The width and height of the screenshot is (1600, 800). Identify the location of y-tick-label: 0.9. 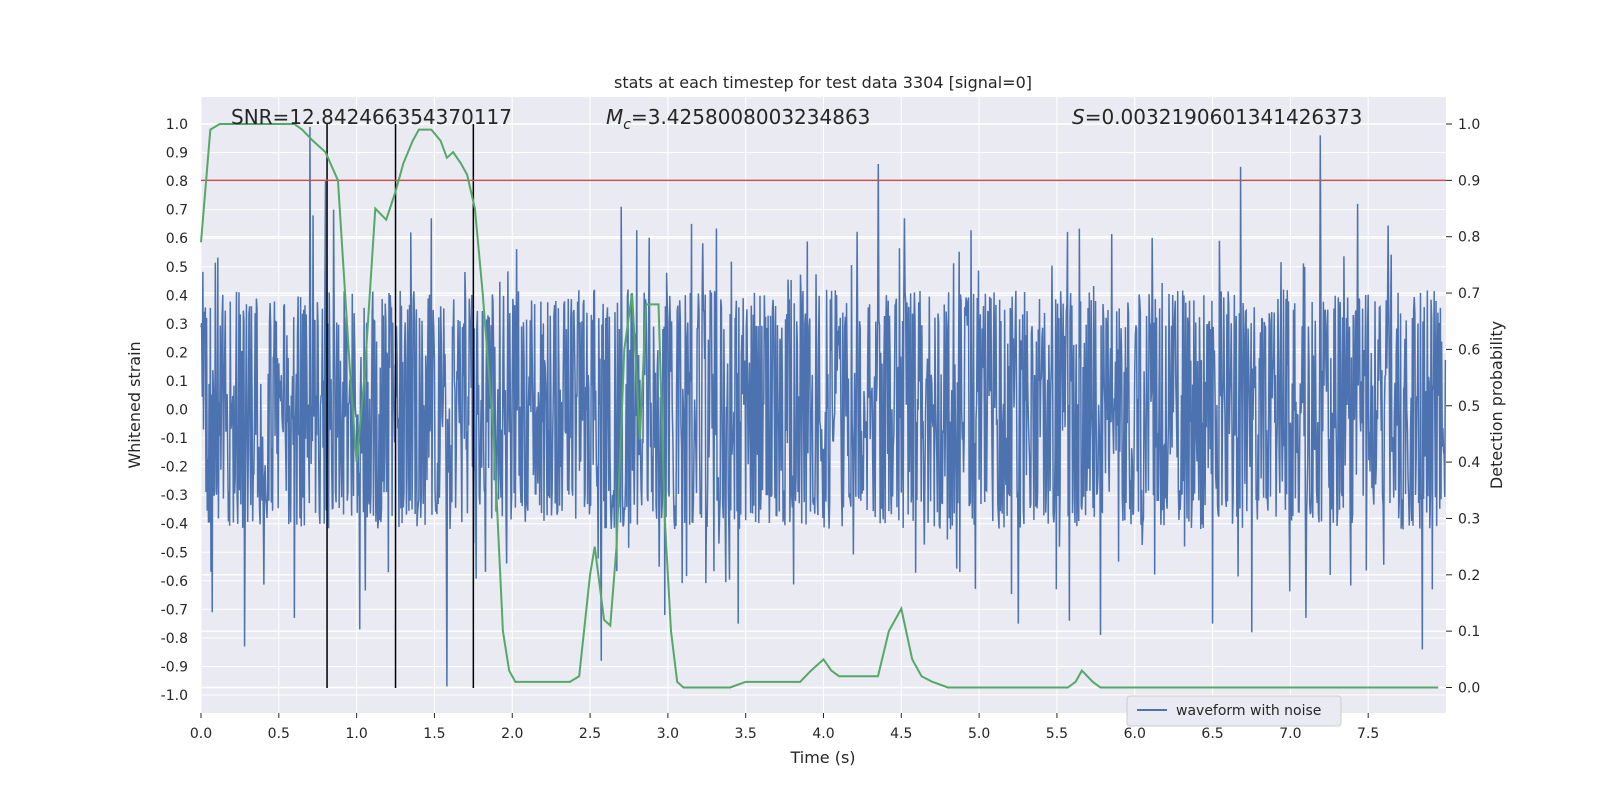
(177, 154).